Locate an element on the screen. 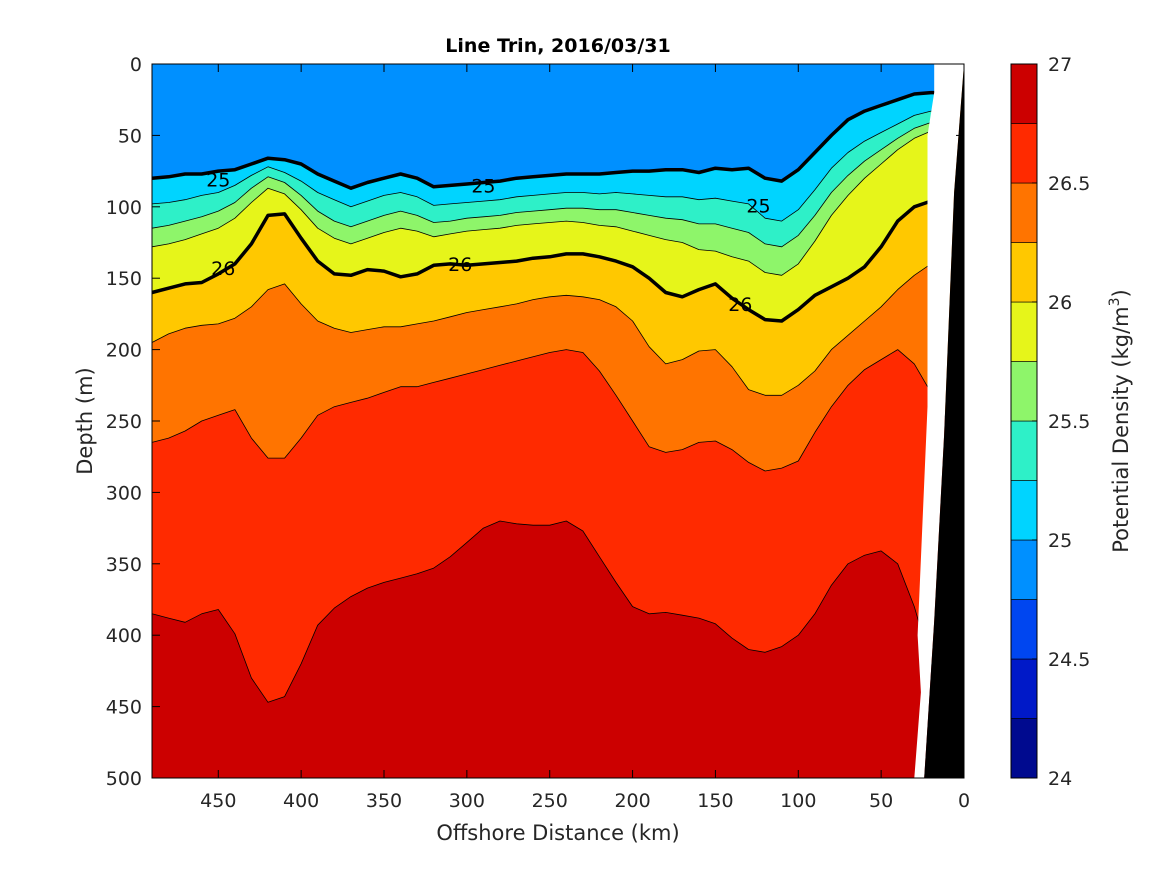 This screenshot has width=1167, height=875. colorbar-label: Potential Density (kg/m3) is located at coordinates (1120, 421).